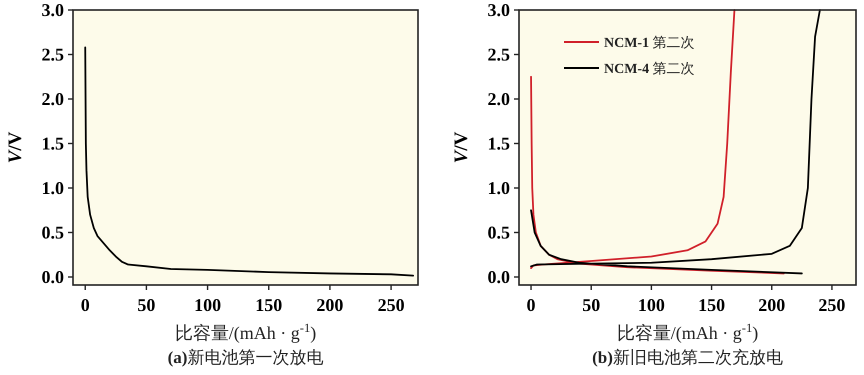 This screenshot has height=375, width=864. What do you see at coordinates (649, 69) in the screenshot?
I see `legend-label: NCM-4 第二次` at bounding box center [649, 69].